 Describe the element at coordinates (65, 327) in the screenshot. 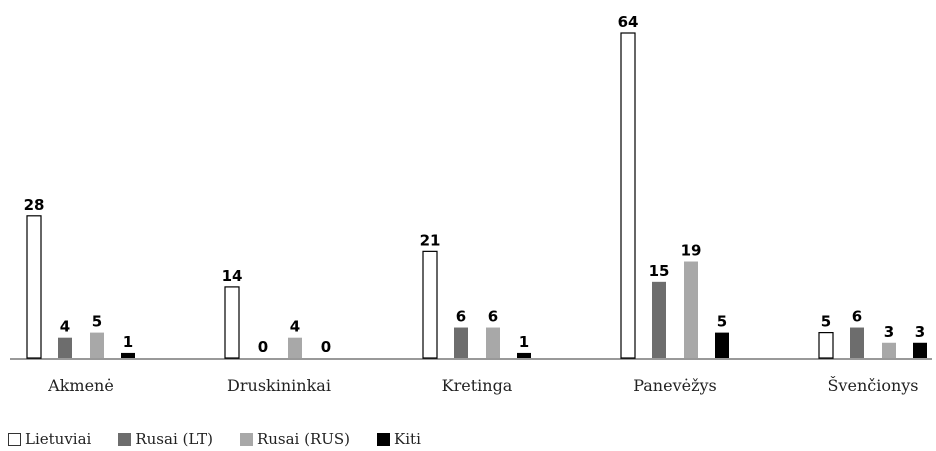

I see `value-label-akmene-rusai-lt: 4` at that location.